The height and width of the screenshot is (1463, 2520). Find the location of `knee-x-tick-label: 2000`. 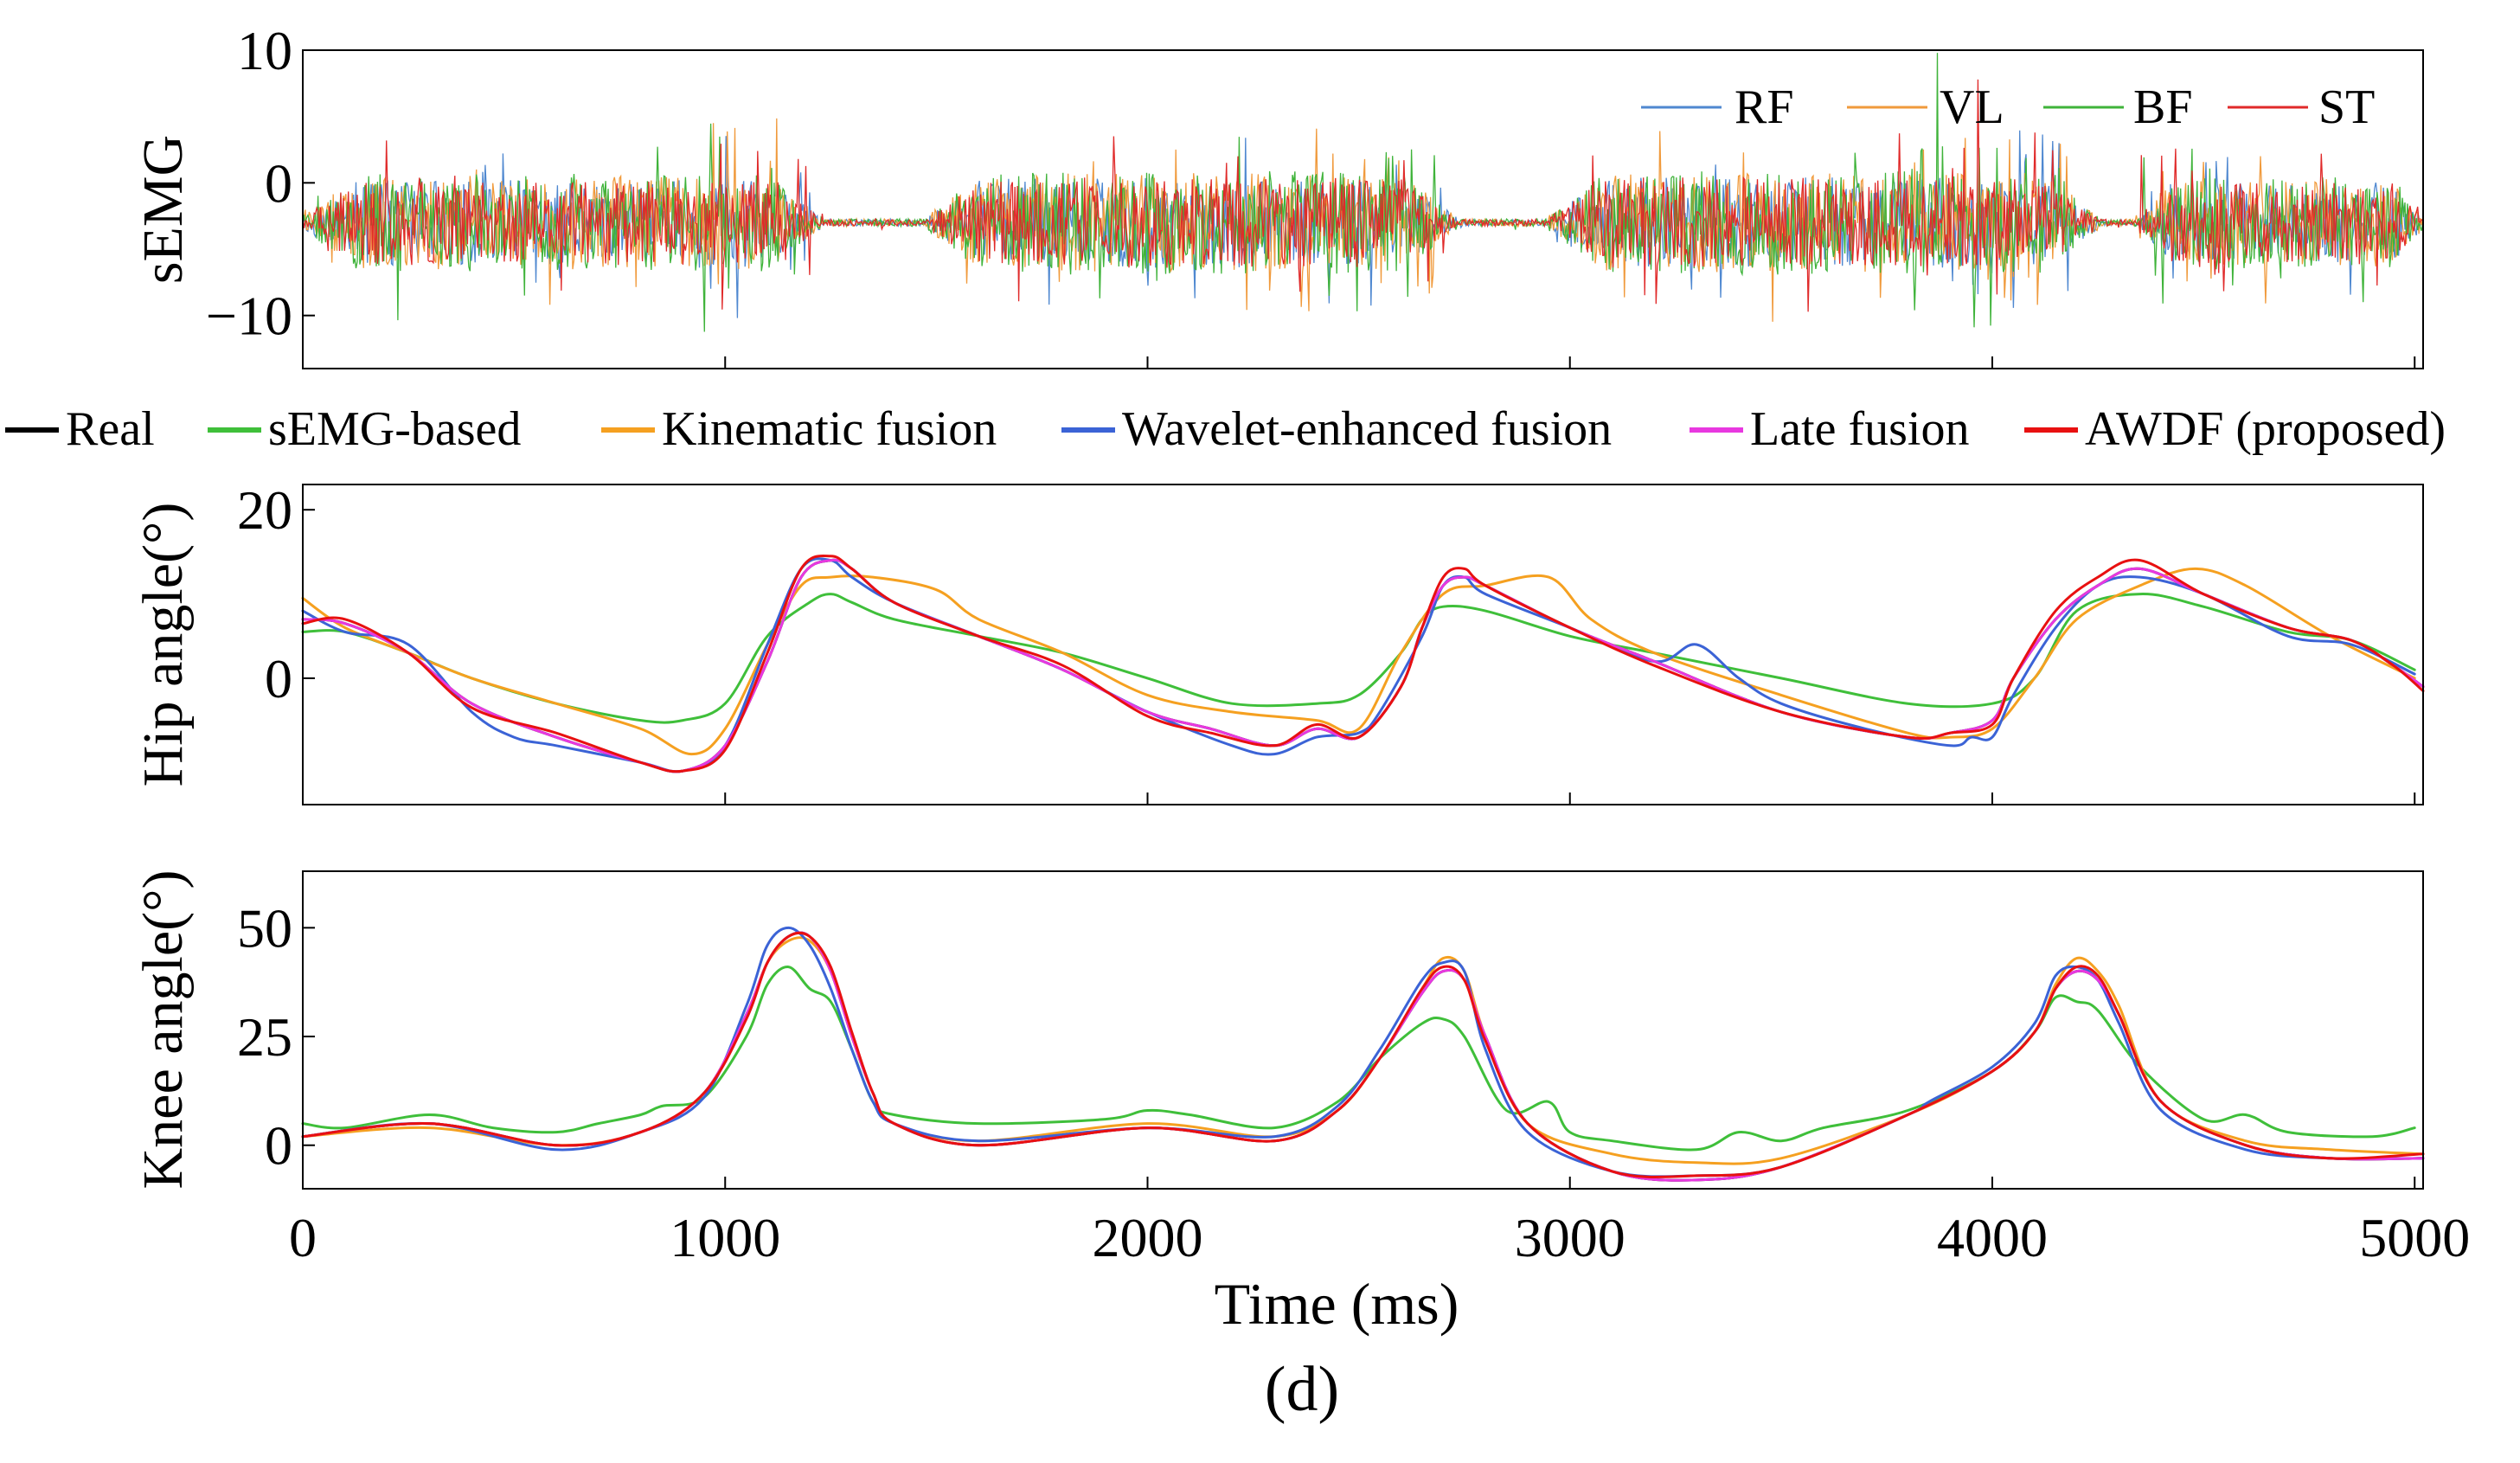

knee-x-tick-label: 2000 is located at coordinates (1147, 1237).